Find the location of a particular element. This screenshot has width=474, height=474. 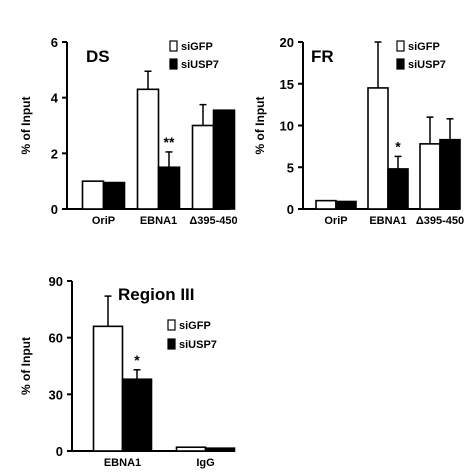

y-tick-label: 2 is located at coordinates (54, 153).